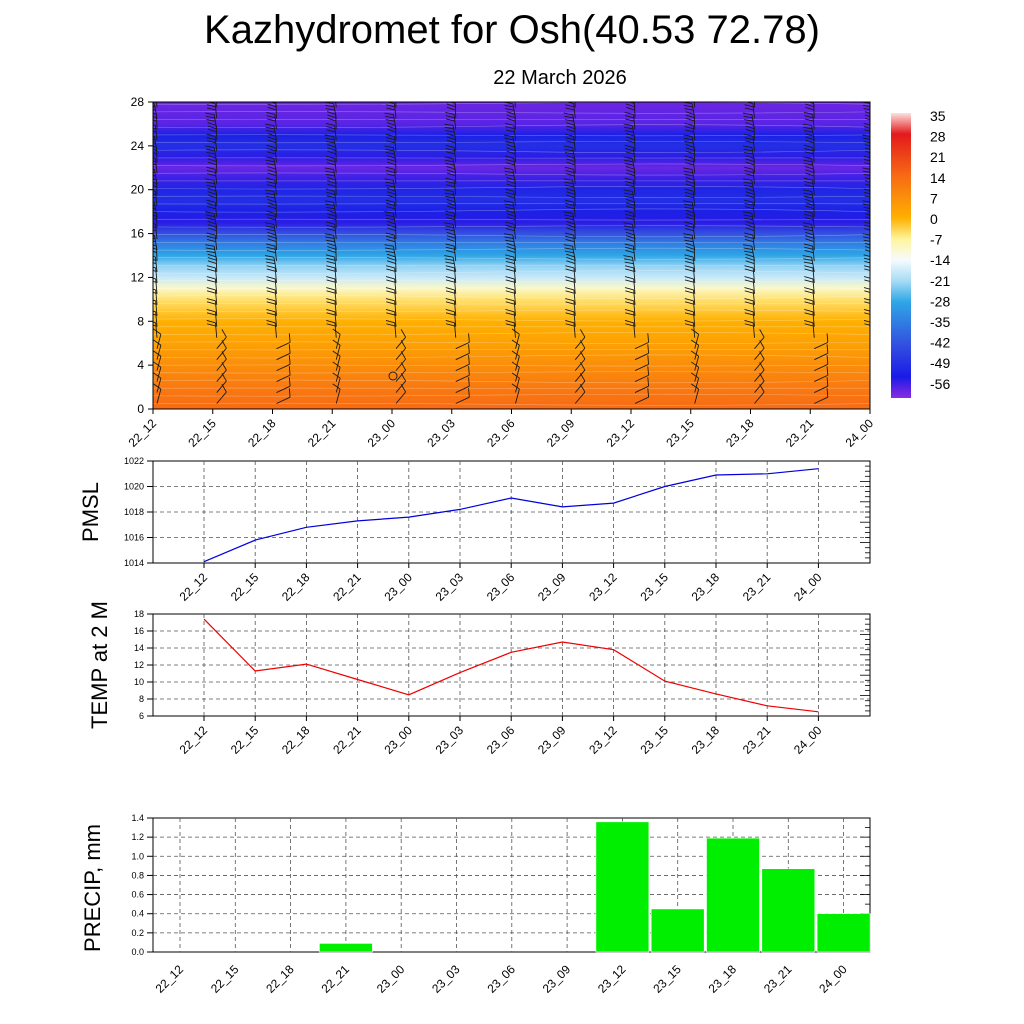 This screenshot has width=1024, height=1024. Describe the element at coordinates (336, 979) in the screenshot. I see `x-tick-label: 22_21` at that location.